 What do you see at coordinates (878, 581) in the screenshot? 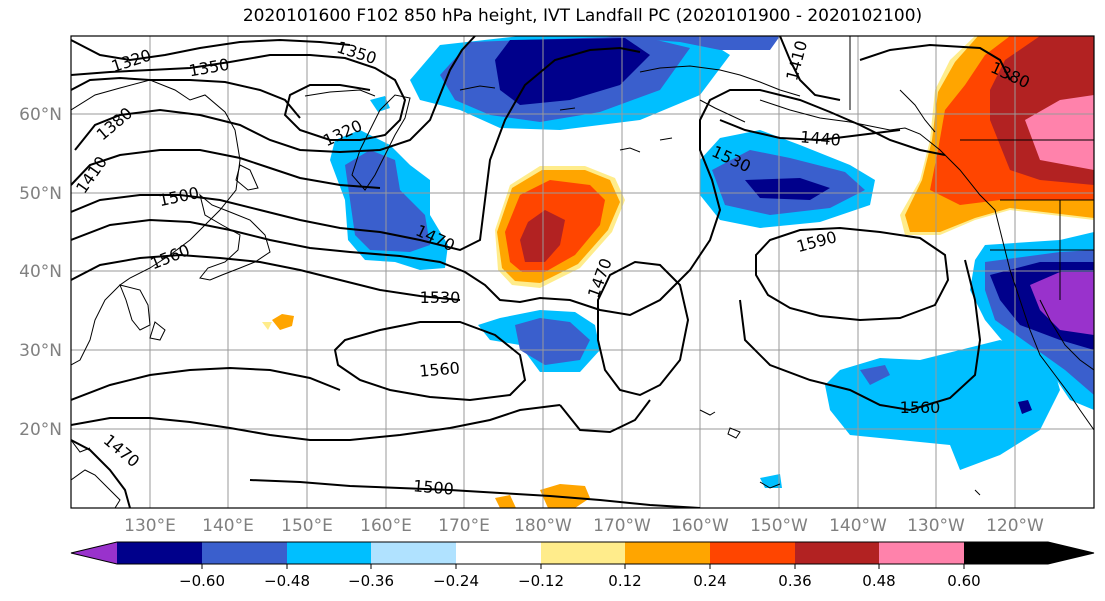
I see `colorbar-tick-label: 0.48` at bounding box center [878, 581].